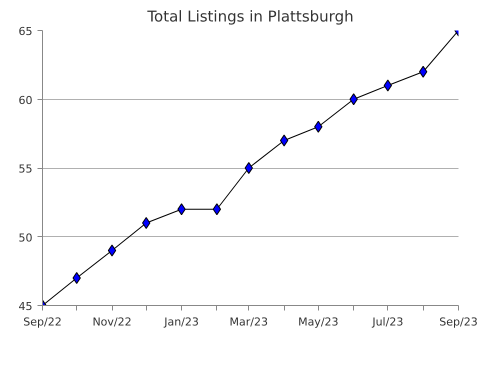  Describe the element at coordinates (25, 31) in the screenshot. I see `y-tick-label: 65` at that location.